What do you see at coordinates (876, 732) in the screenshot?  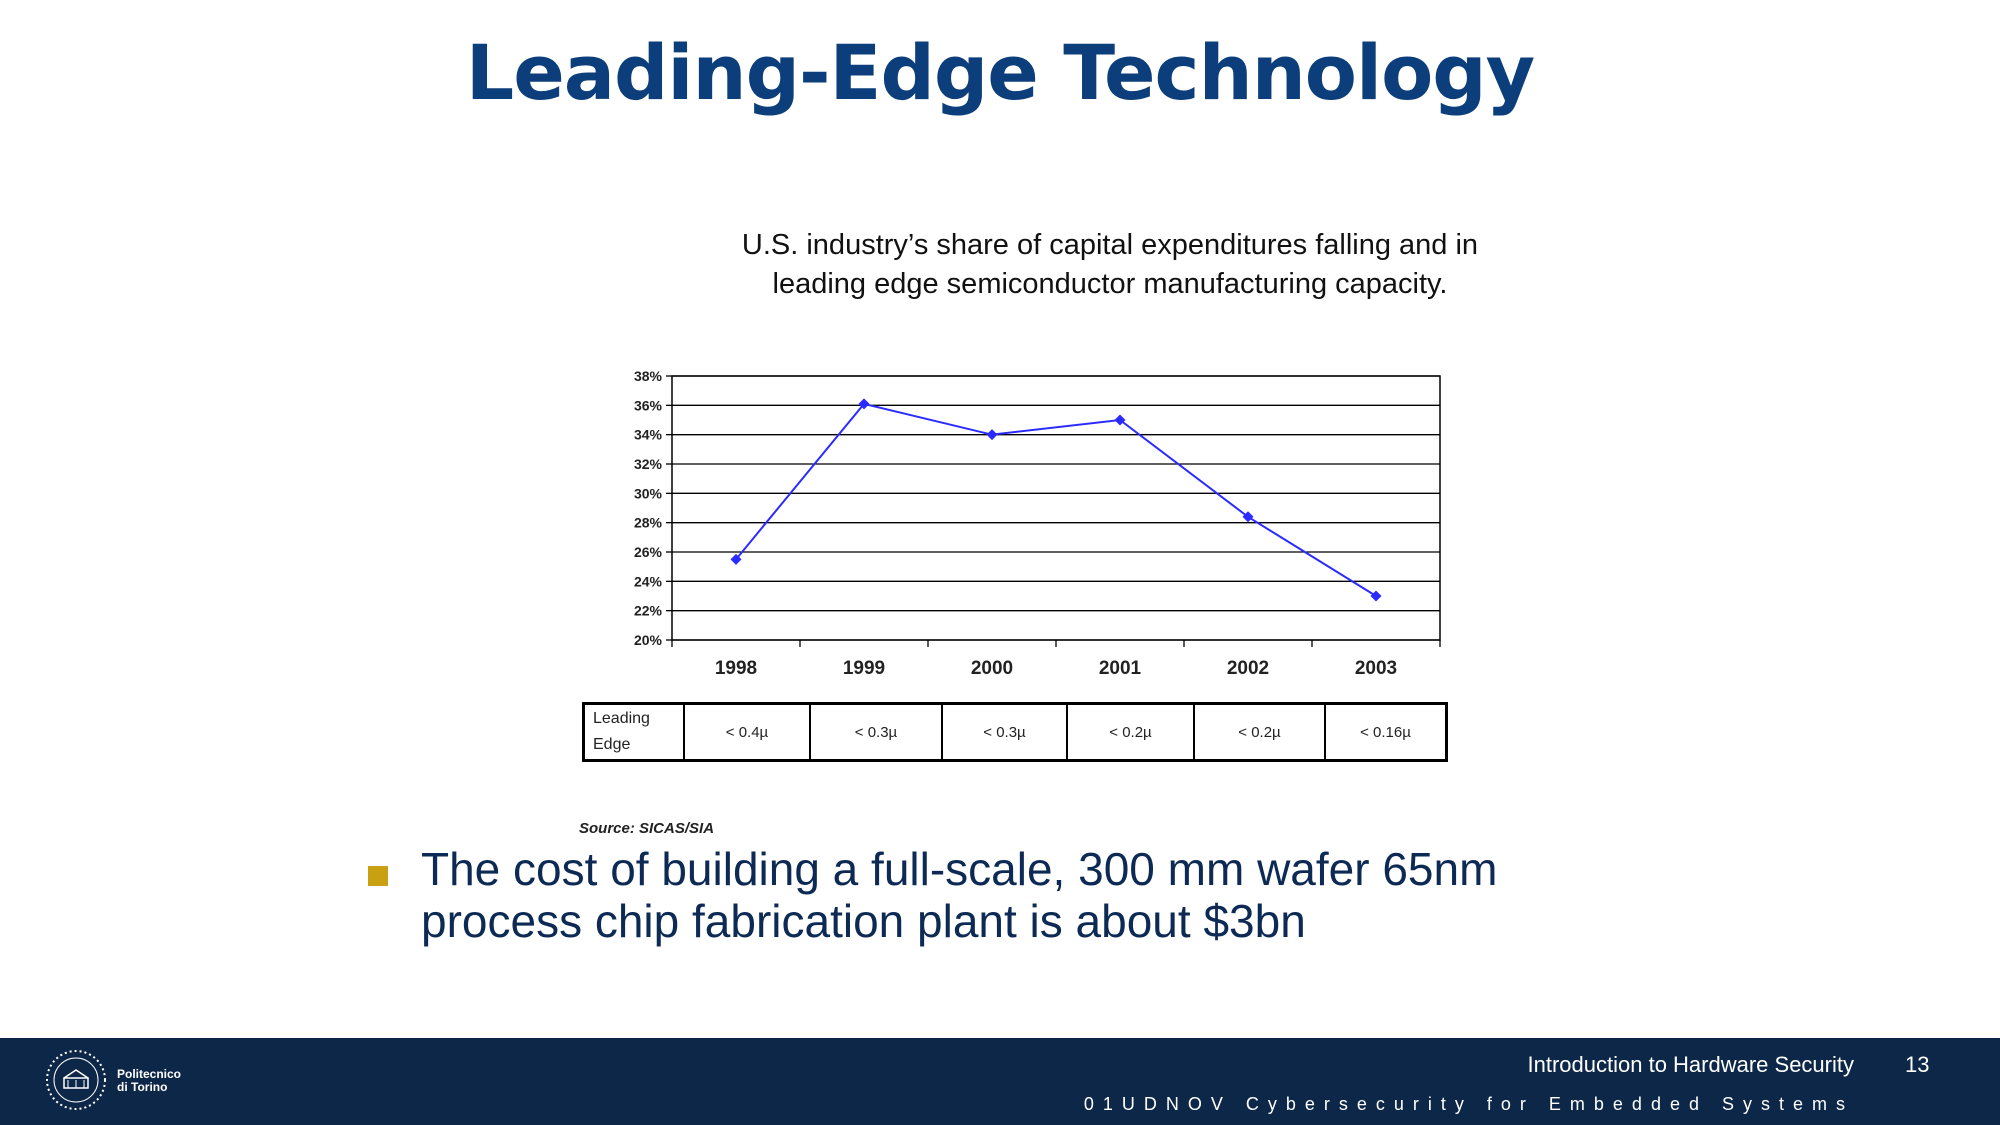 I see `table-cell-1999: < 0.3µ` at bounding box center [876, 732].